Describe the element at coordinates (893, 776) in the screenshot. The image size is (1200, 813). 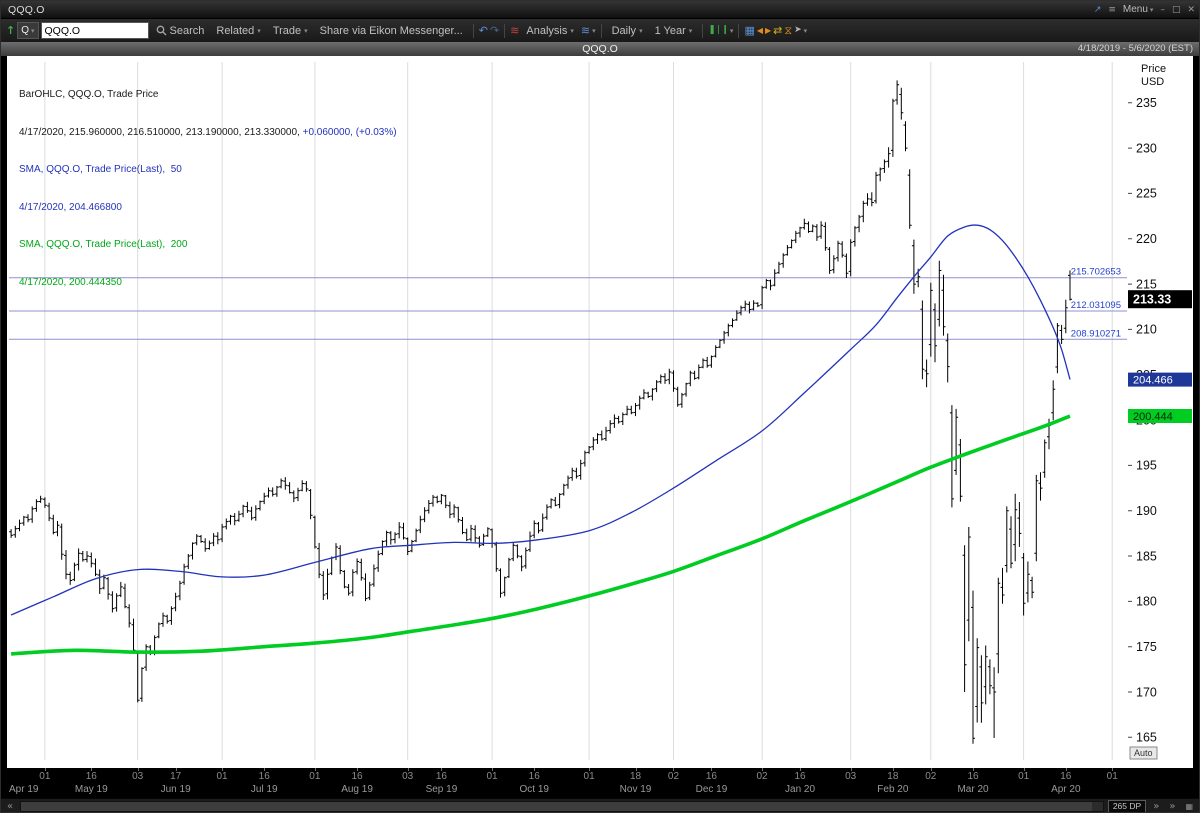
I see `time-axis-day-label: 18` at that location.